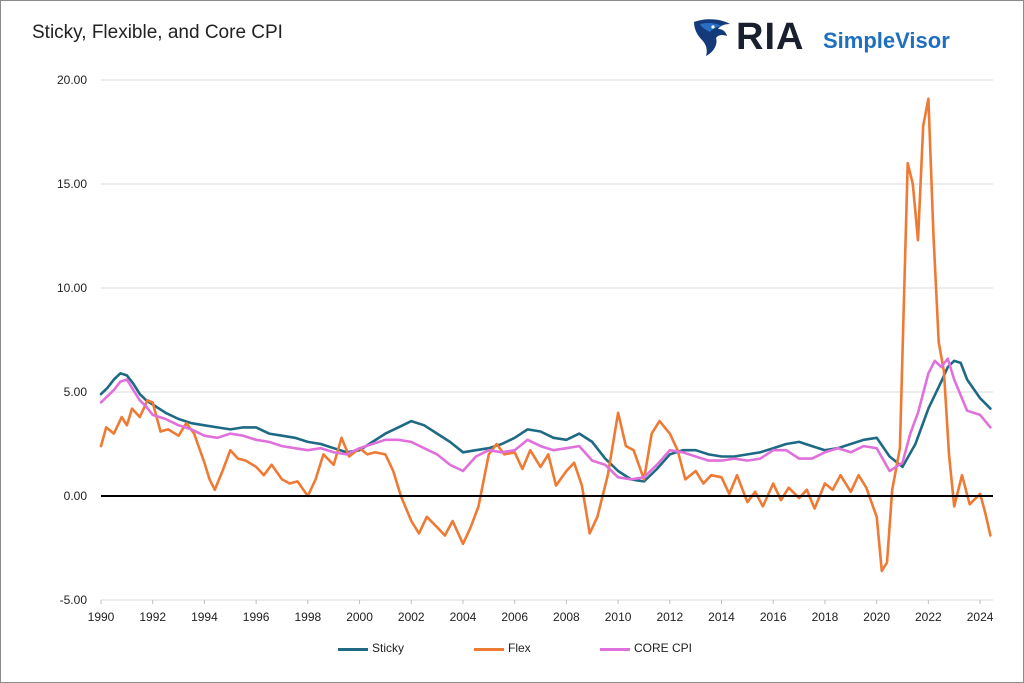  Describe the element at coordinates (72, 80) in the screenshot. I see `y-tick-label: 20.00` at that location.